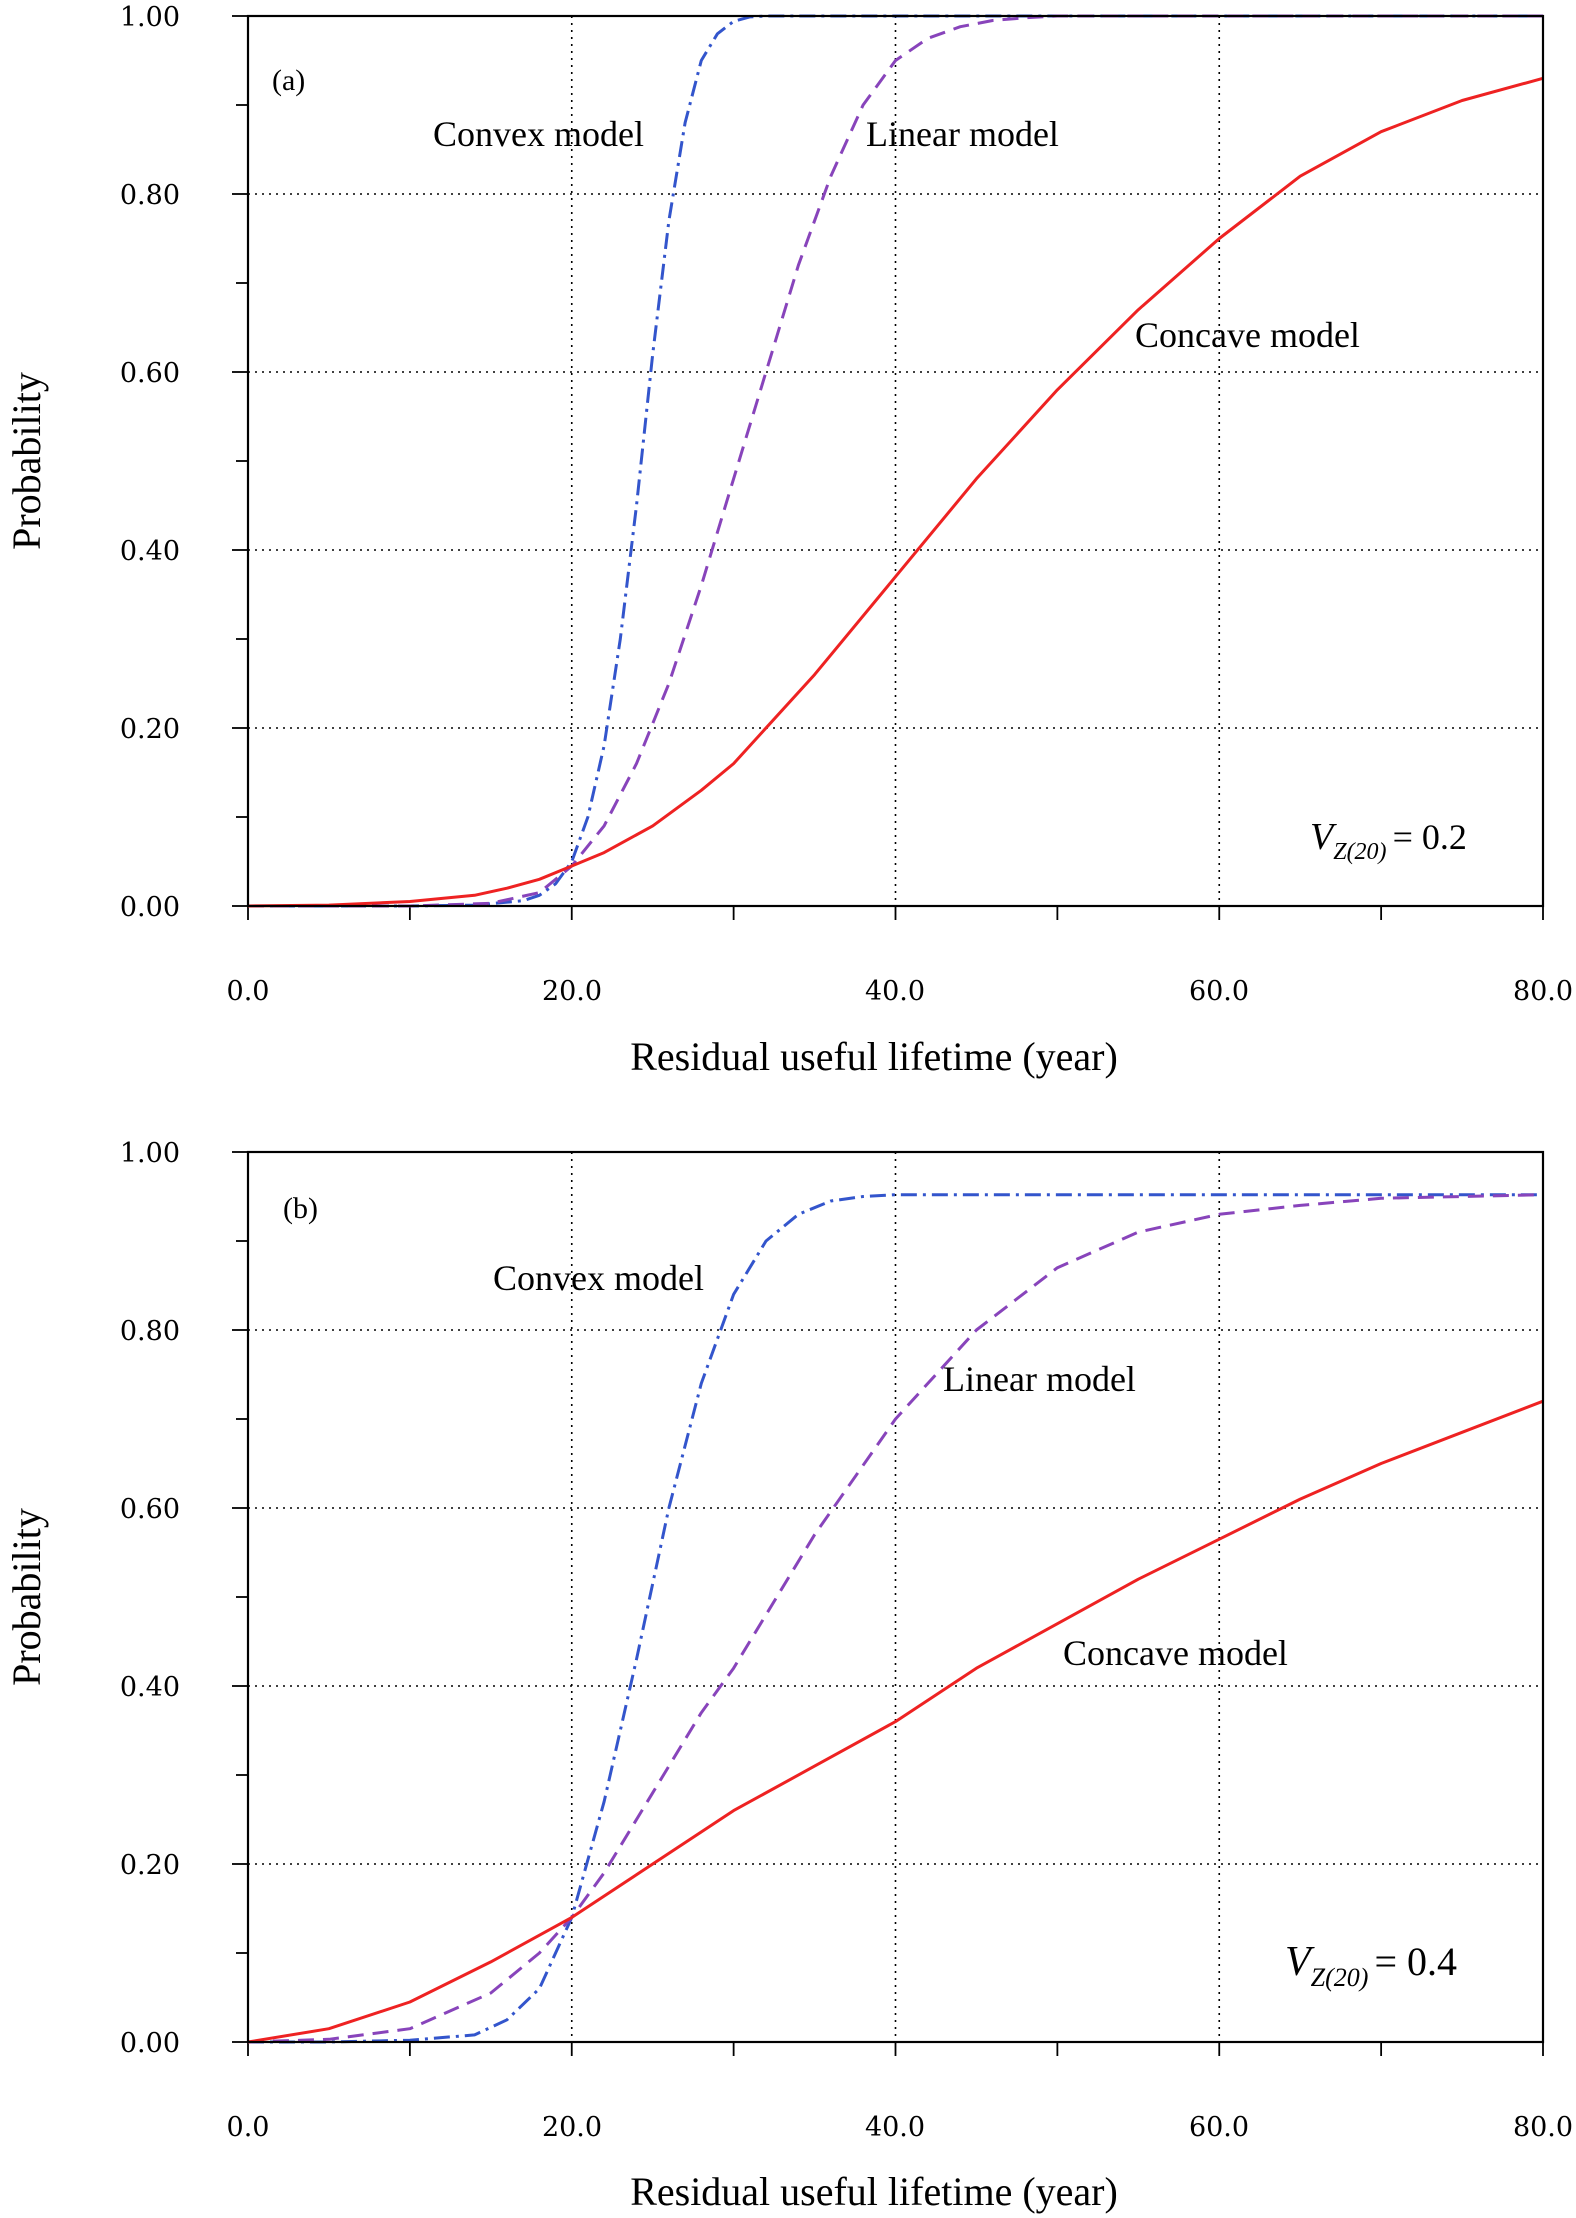 This screenshot has height=2218, width=1576. I want to click on panel-a-x-tick-label: 20.0, so click(572, 991).